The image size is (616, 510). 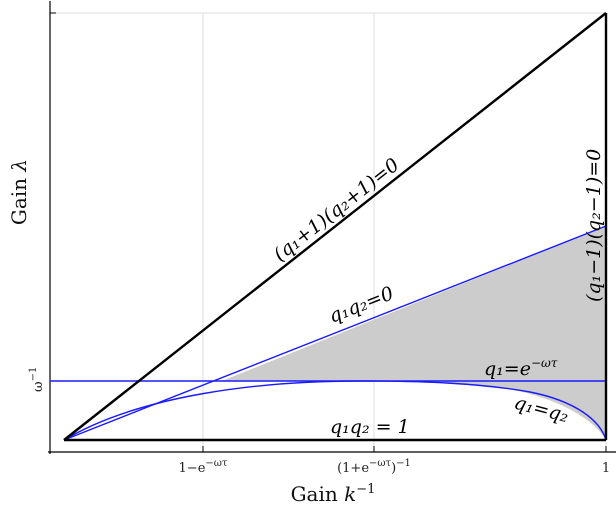 What do you see at coordinates (37, 379) in the screenshot?
I see `y-tick-label: ω−1` at bounding box center [37, 379].